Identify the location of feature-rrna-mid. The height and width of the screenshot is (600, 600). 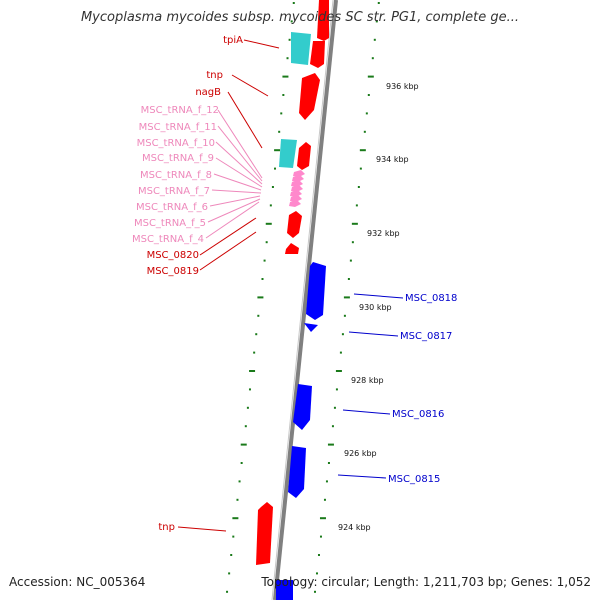
(288, 153).